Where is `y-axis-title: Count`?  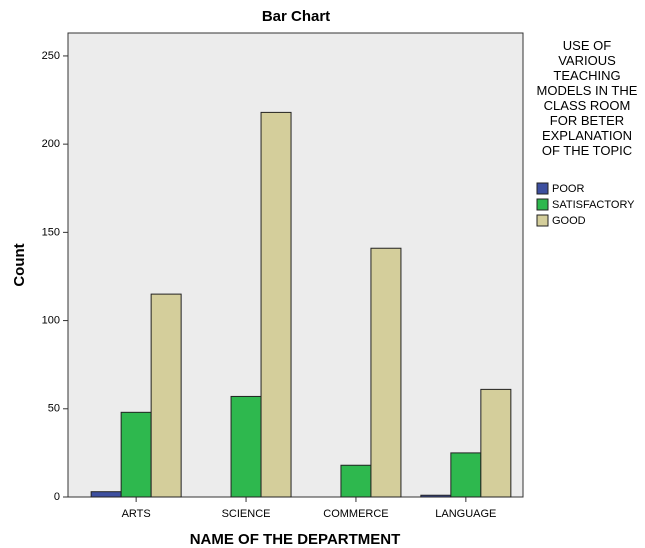
y-axis-title: Count is located at coordinates (19, 264).